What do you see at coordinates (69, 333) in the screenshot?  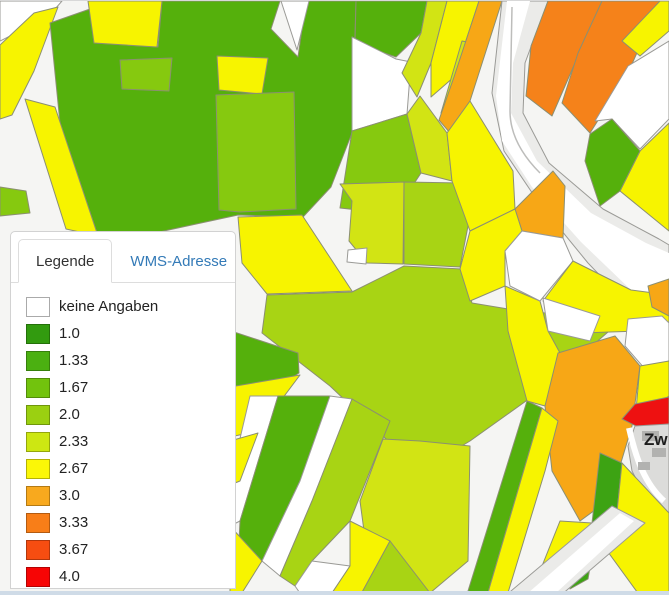 I see `legend-label: 1.0` at bounding box center [69, 333].